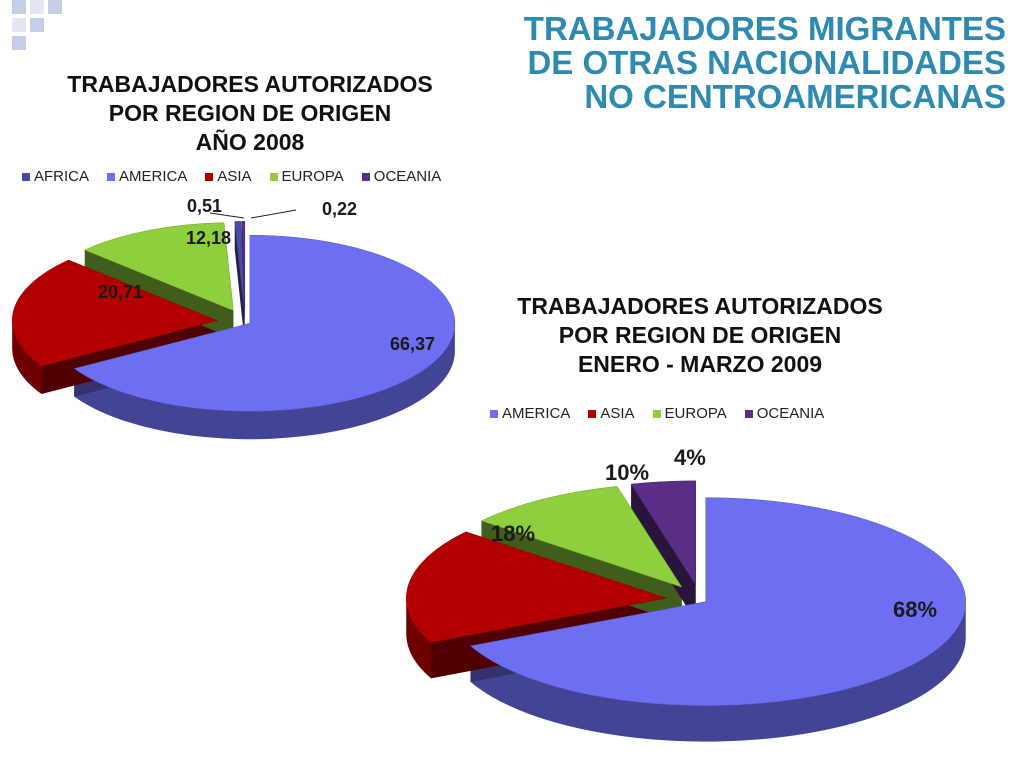 The image size is (1024, 768). What do you see at coordinates (513, 533) in the screenshot?
I see `data-label-asia: 18%` at bounding box center [513, 533].